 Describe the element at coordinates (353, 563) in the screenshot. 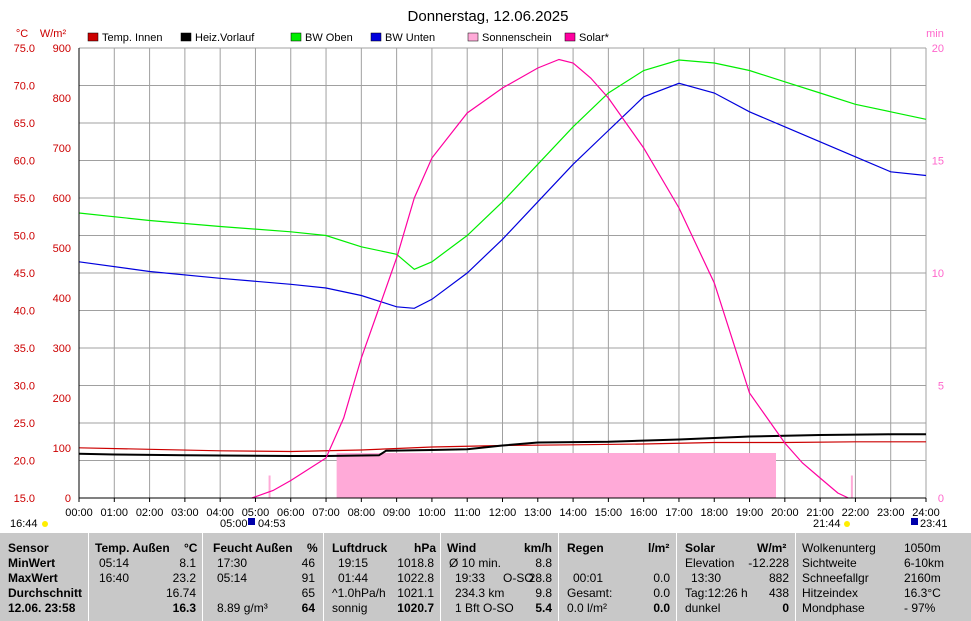

I see `pressure-min-time: 19:15` at that location.